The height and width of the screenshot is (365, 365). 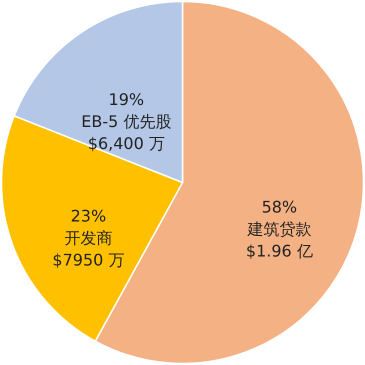 What do you see at coordinates (279, 228) in the screenshot?
I see `slice-label: 建筑贷款` at bounding box center [279, 228].